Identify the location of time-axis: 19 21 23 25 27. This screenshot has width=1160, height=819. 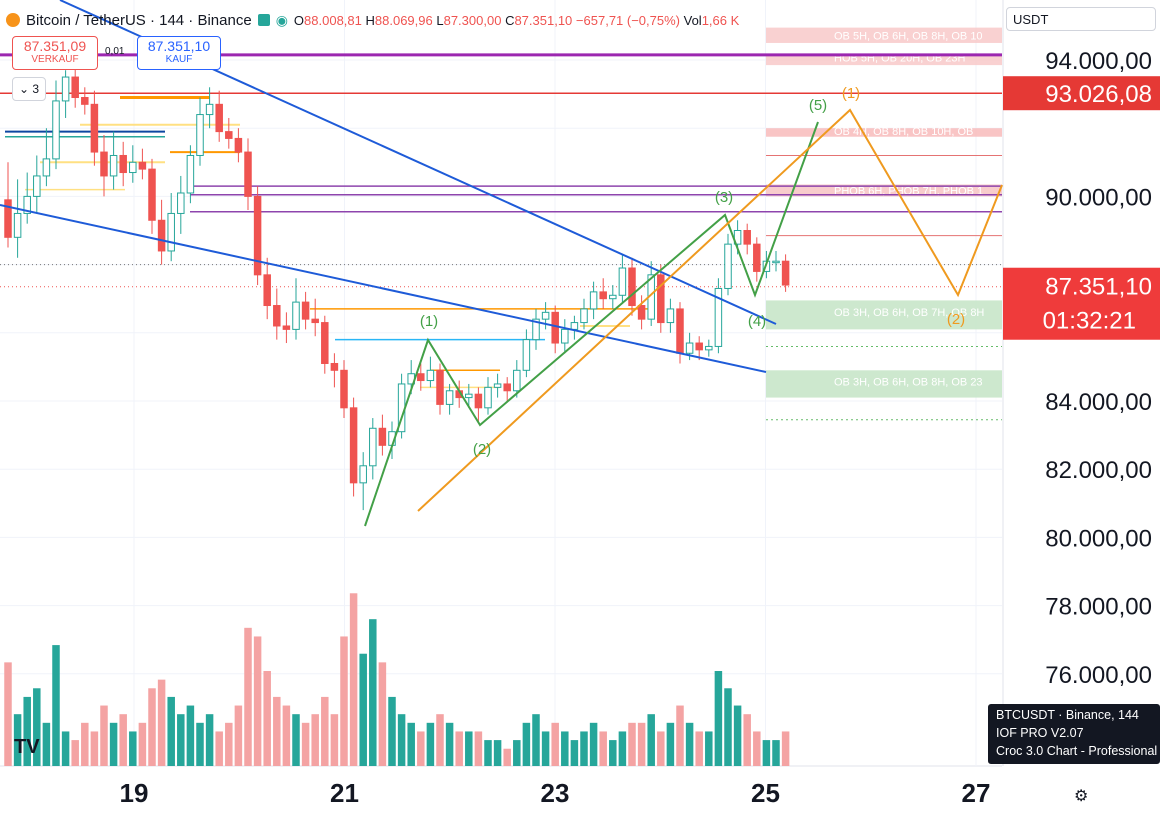
(555, 793).